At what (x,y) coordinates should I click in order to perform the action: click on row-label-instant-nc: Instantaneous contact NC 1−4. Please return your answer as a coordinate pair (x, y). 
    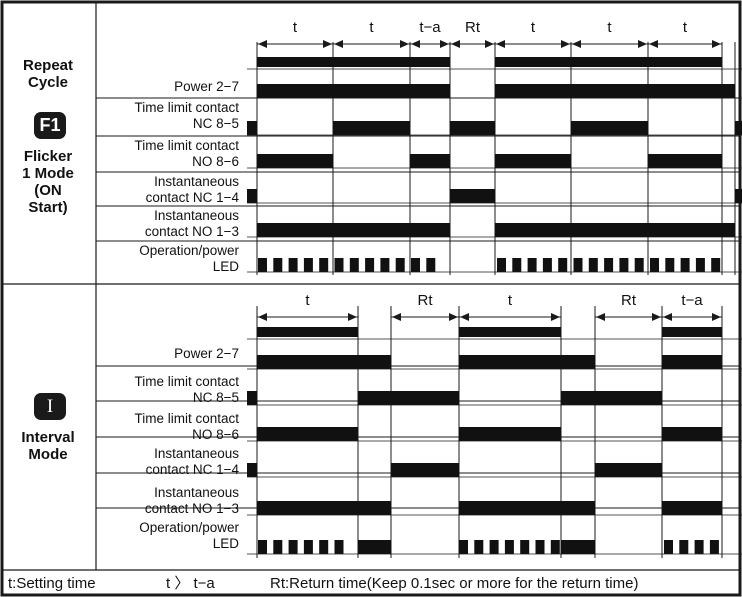
    Looking at the image, I should click on (192, 190).